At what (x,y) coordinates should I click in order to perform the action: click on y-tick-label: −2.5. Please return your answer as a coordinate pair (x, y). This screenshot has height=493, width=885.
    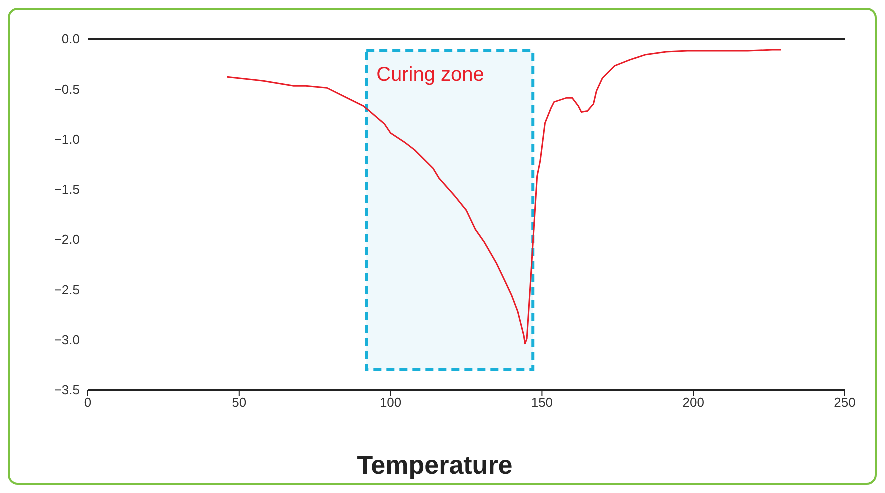
    Looking at the image, I should click on (67, 290).